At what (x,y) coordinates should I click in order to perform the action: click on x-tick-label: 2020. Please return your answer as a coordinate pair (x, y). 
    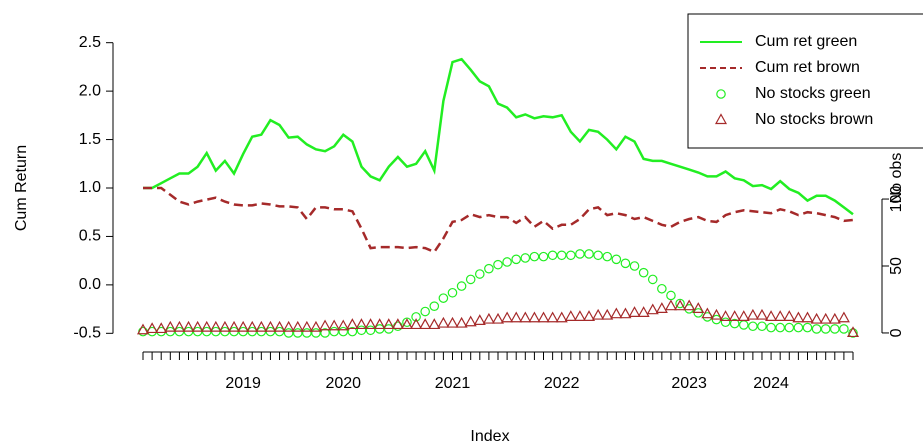
    Looking at the image, I should click on (343, 383).